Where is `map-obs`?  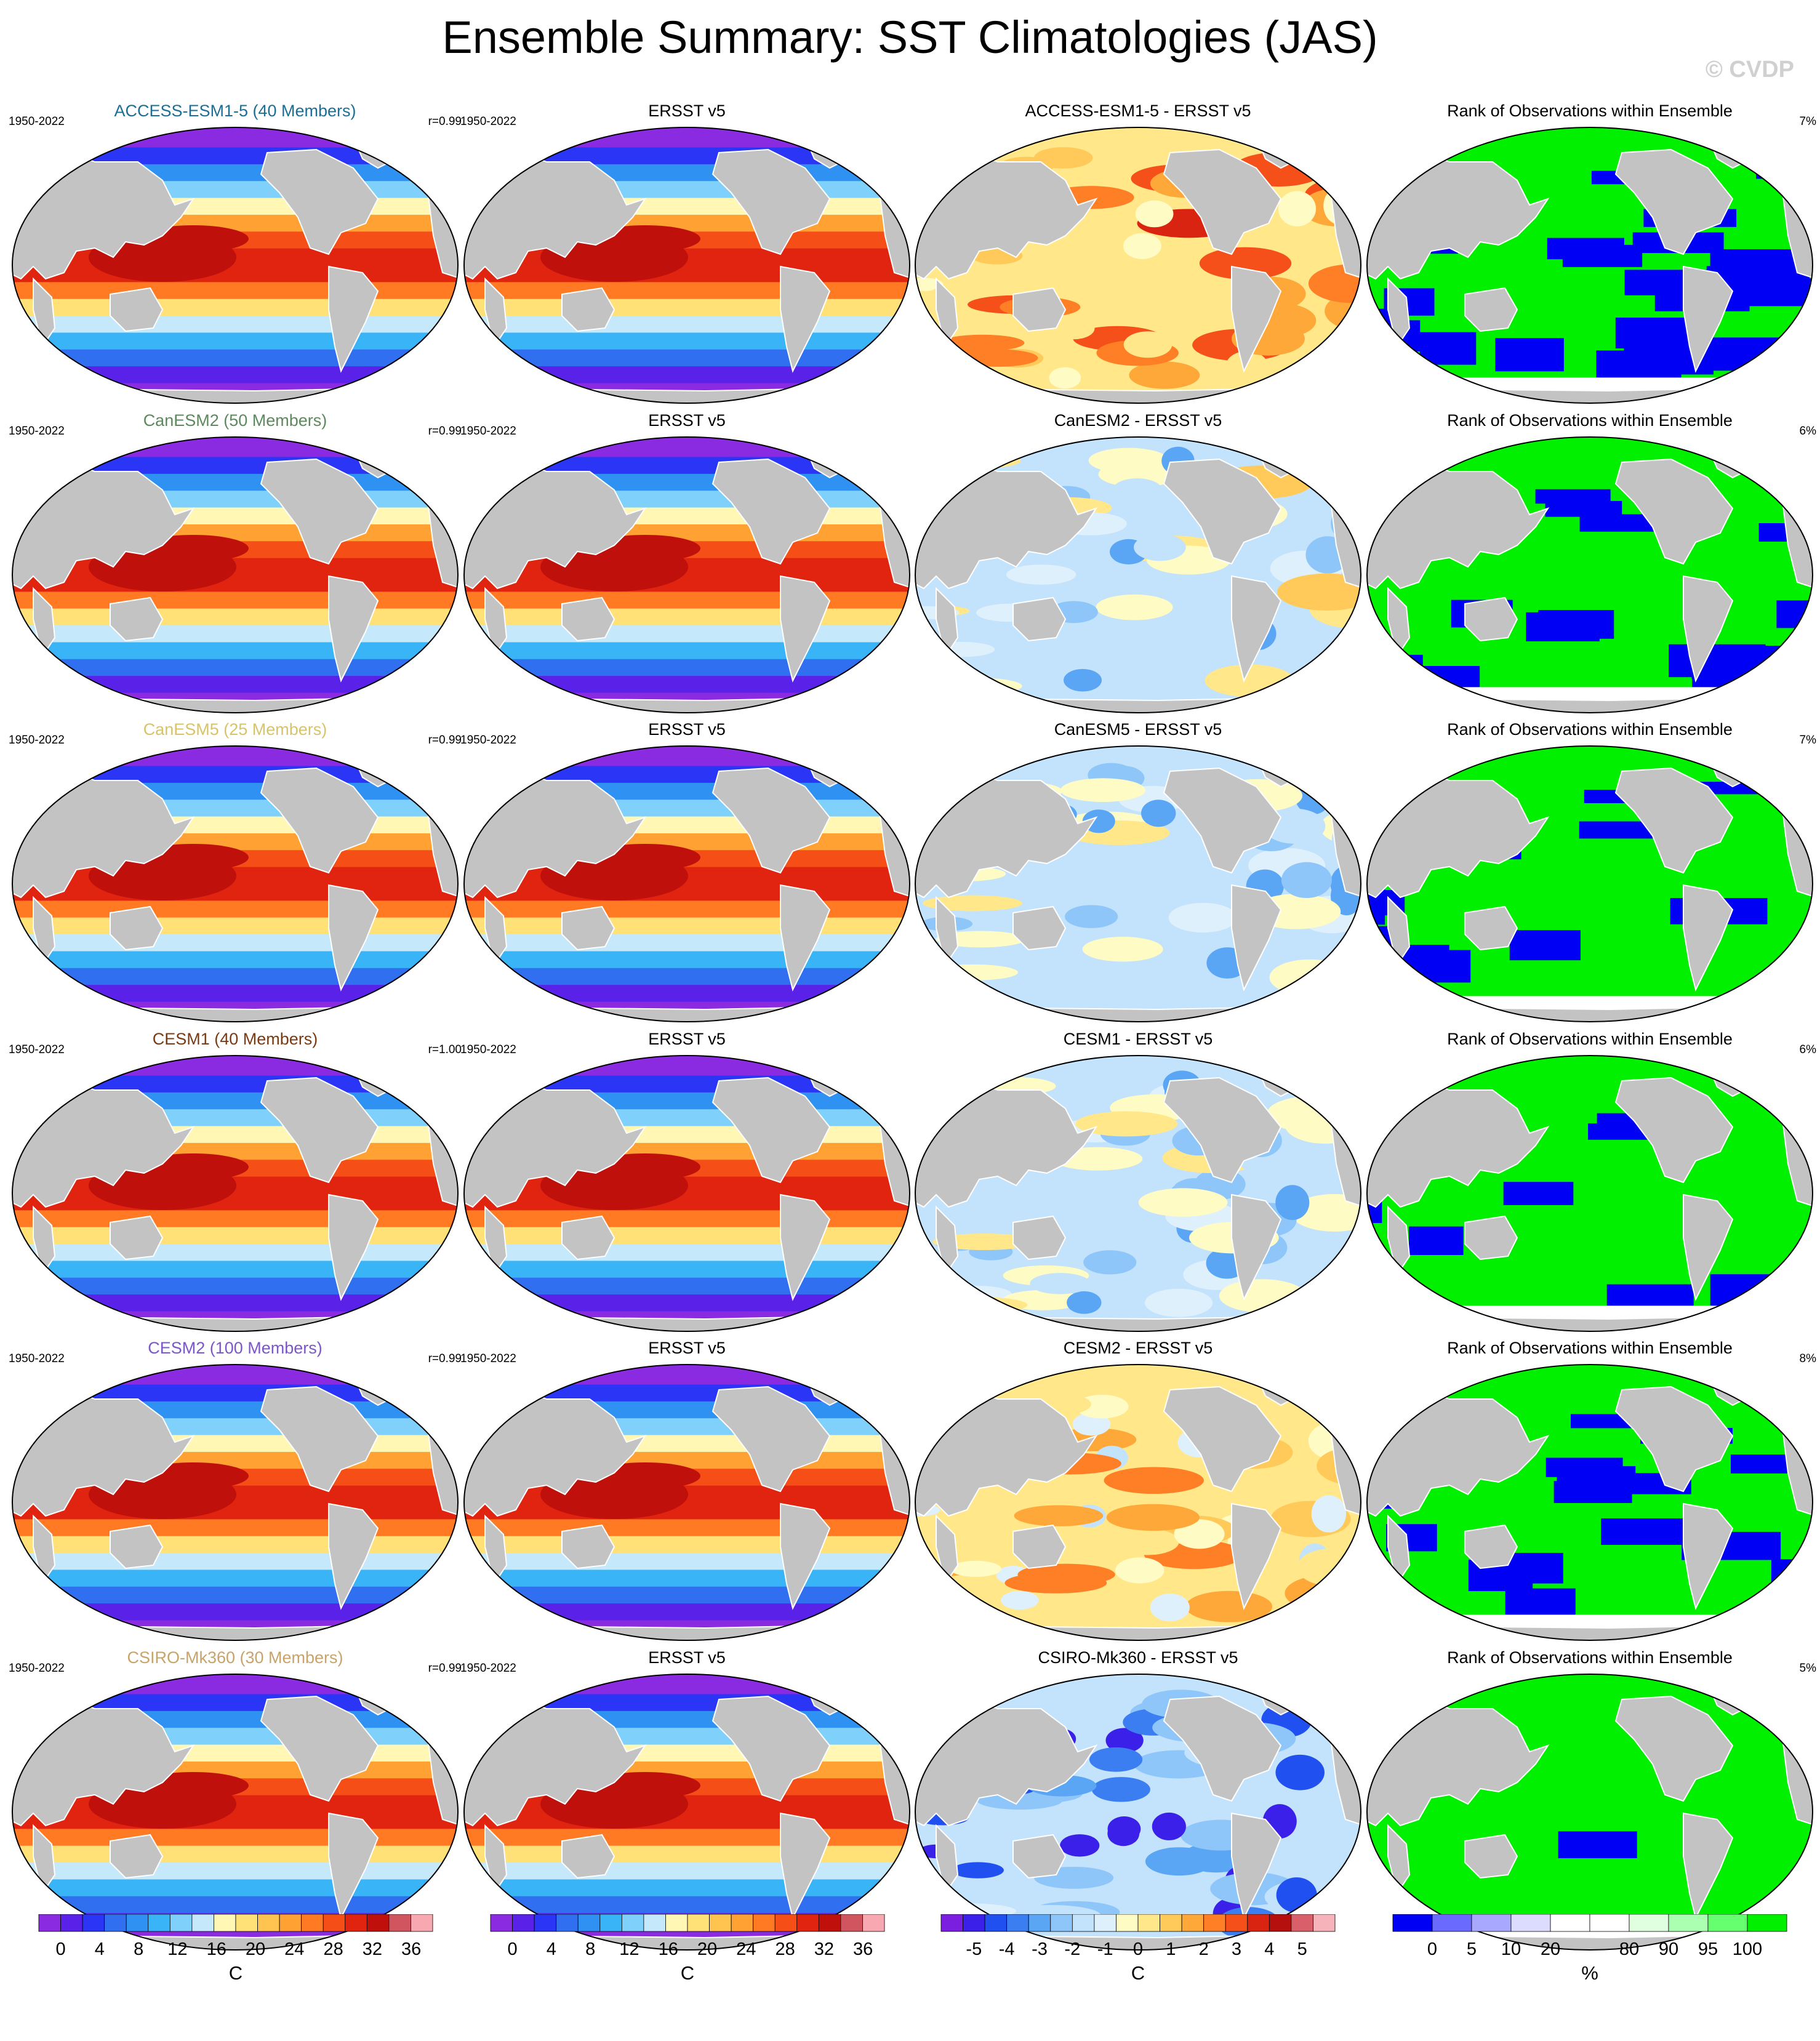
map-obs is located at coordinates (686, 1812).